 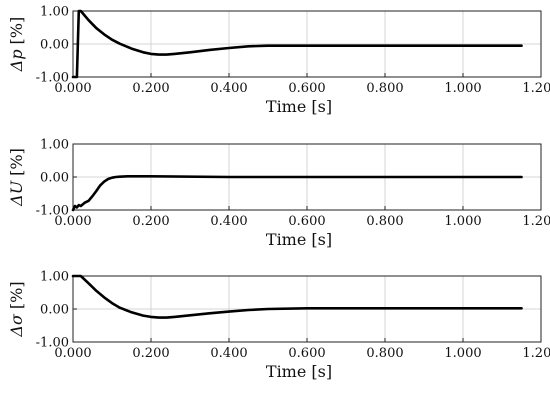 What do you see at coordinates (16, 60) in the screenshot?
I see `y-axis-symbol: Δp` at bounding box center [16, 60].